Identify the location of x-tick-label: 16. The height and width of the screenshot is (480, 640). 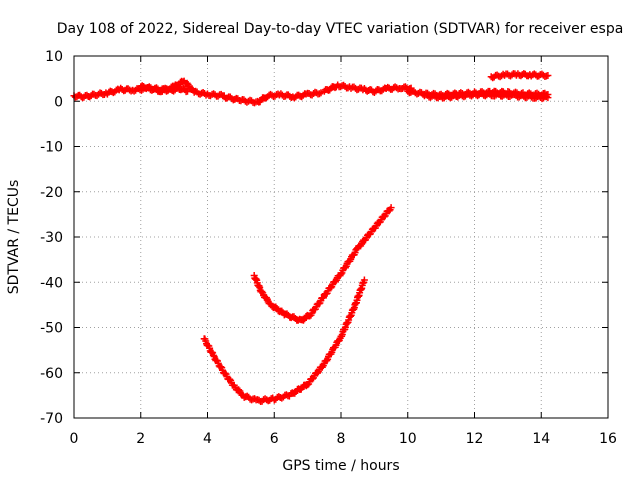
(608, 439).